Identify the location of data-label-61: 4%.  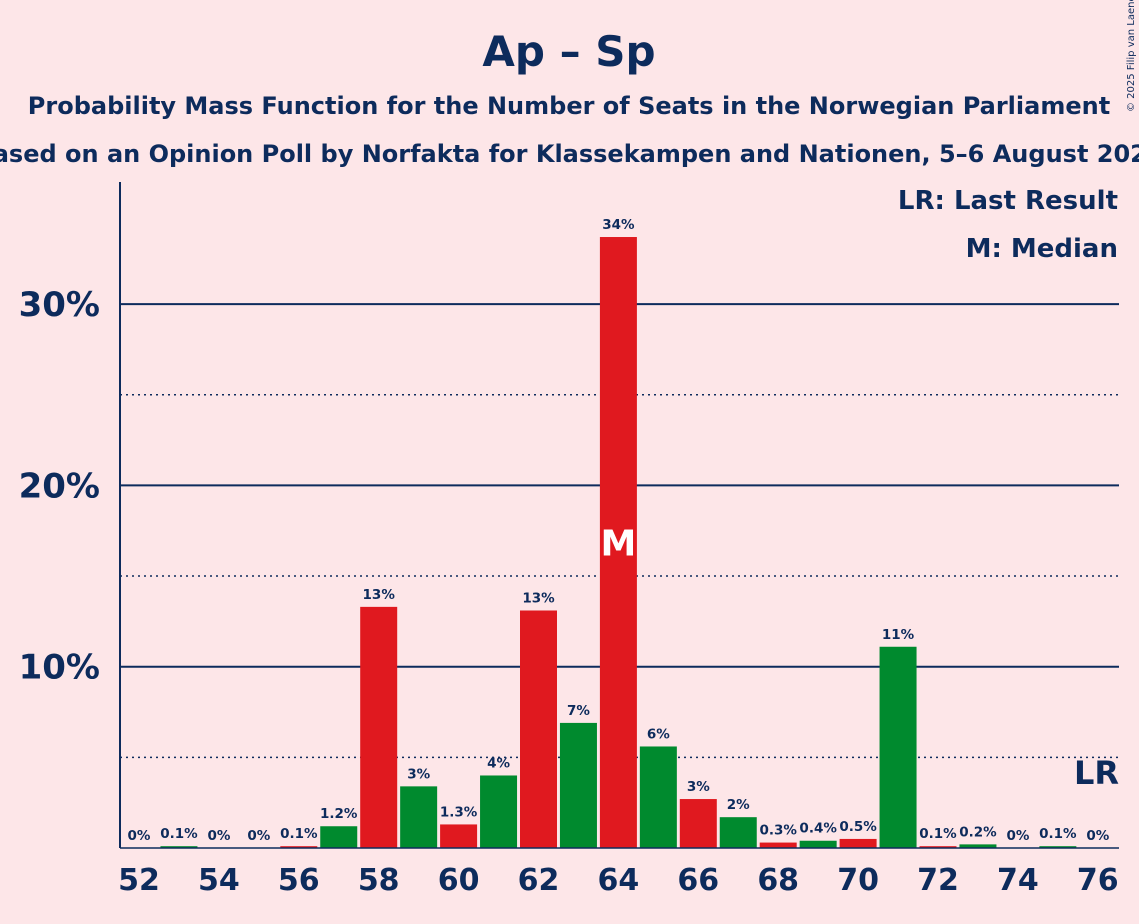
(498, 763).